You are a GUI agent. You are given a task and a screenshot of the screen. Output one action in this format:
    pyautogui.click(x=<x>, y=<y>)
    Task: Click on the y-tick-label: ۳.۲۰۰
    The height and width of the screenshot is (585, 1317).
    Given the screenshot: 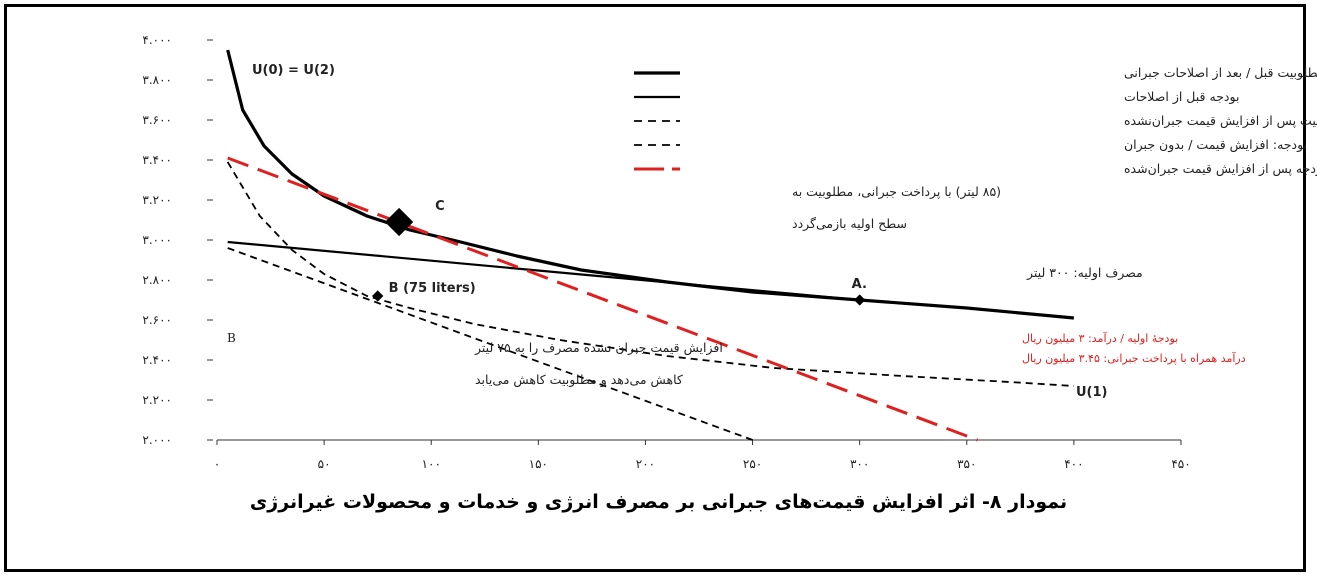 What is the action you would take?
    pyautogui.click(x=157, y=200)
    